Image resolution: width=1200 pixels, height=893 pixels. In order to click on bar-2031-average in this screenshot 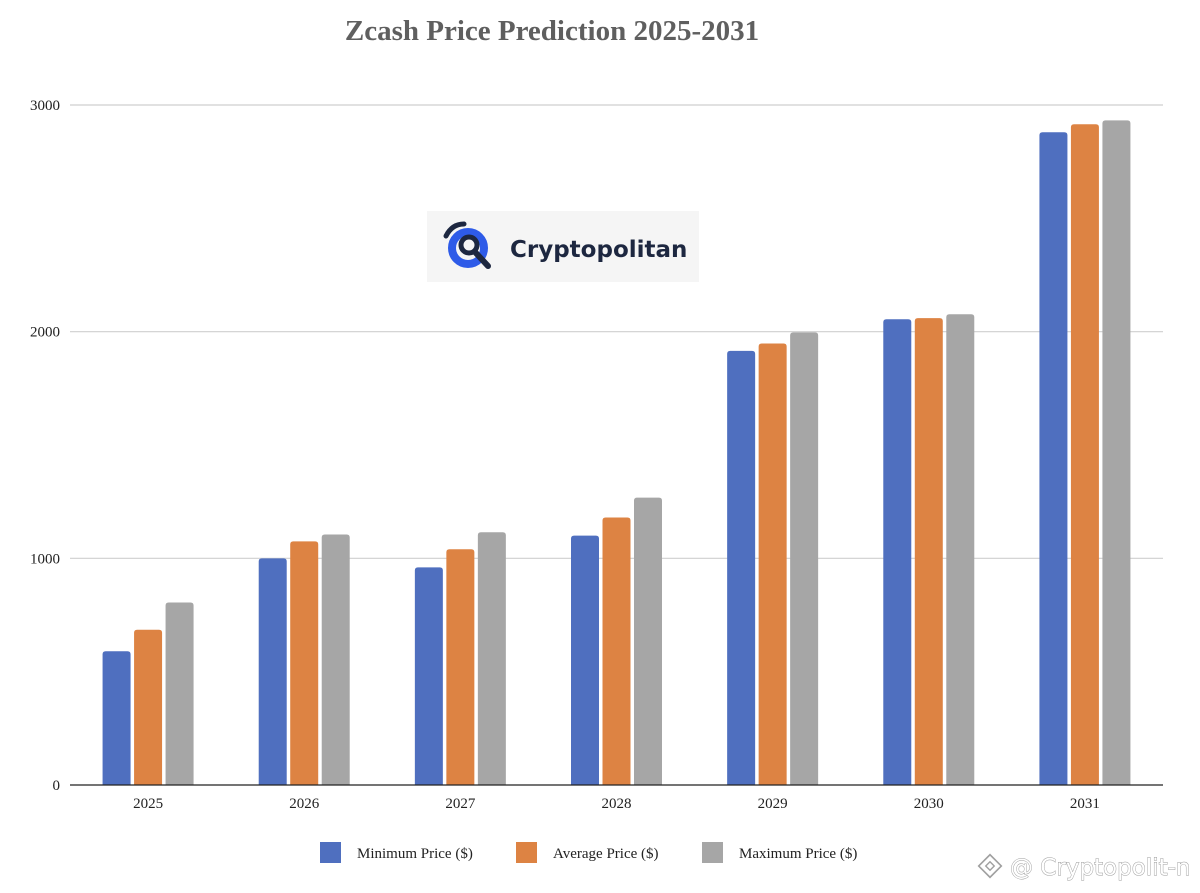, I will do `click(1084, 455)`.